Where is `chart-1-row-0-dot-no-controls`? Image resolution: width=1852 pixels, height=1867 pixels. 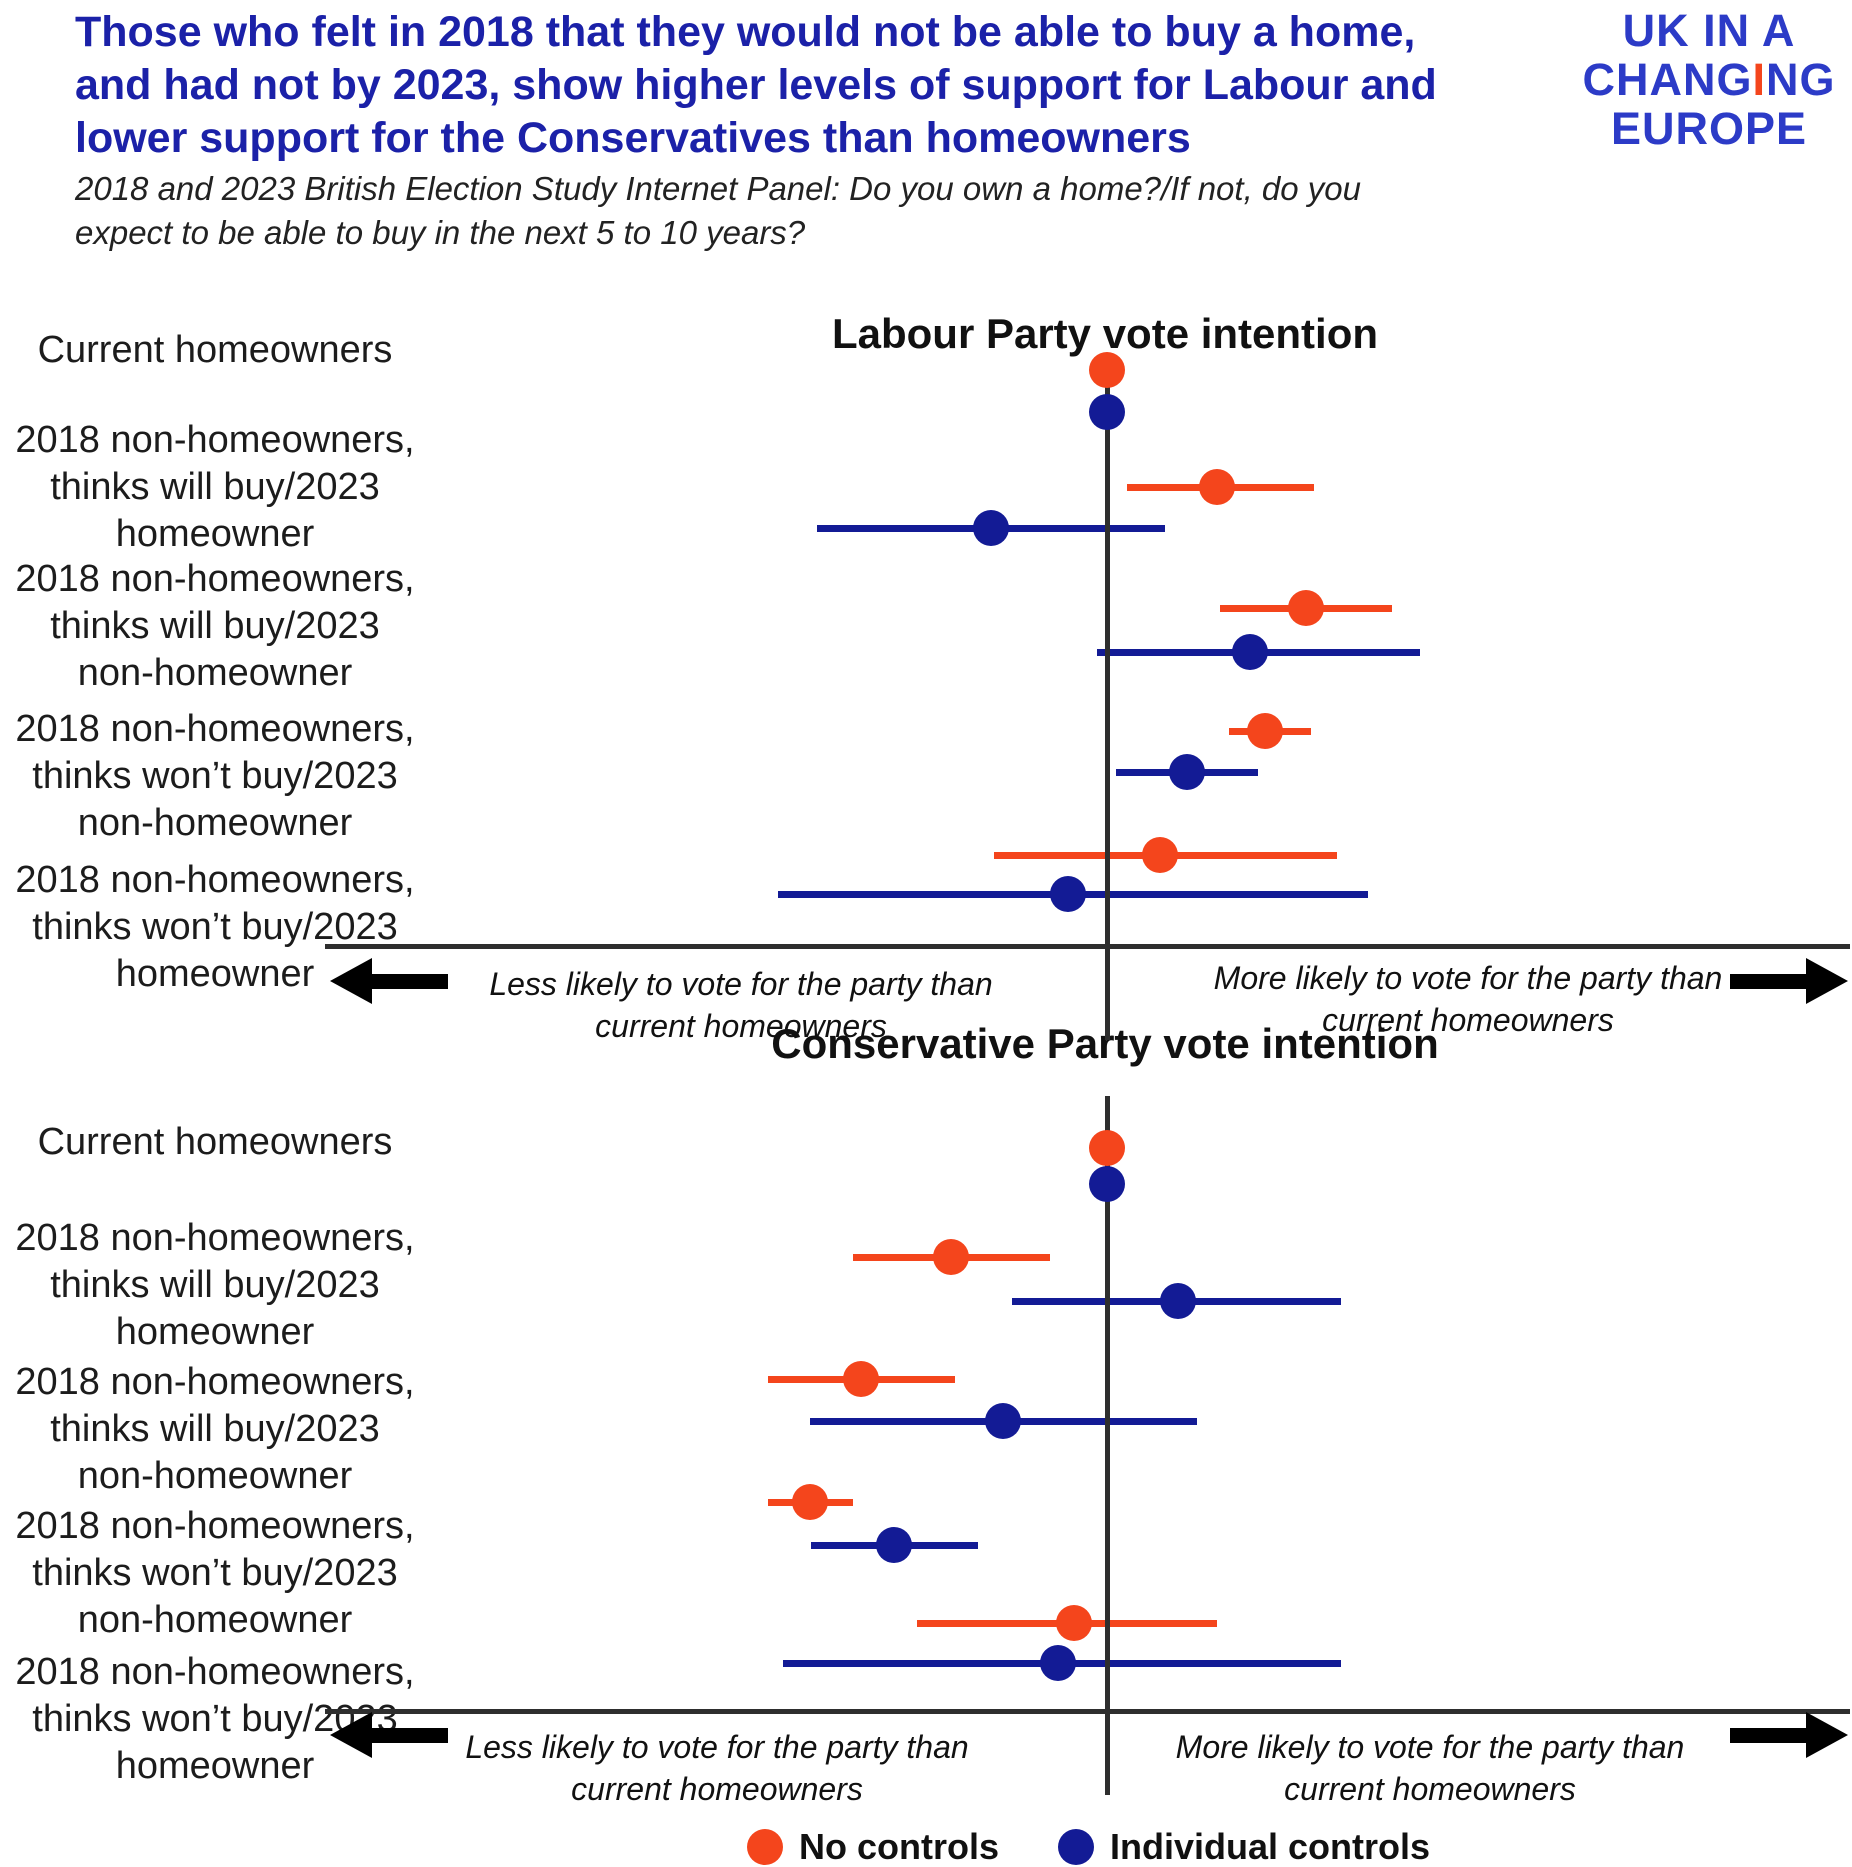 chart-1-row-0-dot-no-controls is located at coordinates (1107, 1148).